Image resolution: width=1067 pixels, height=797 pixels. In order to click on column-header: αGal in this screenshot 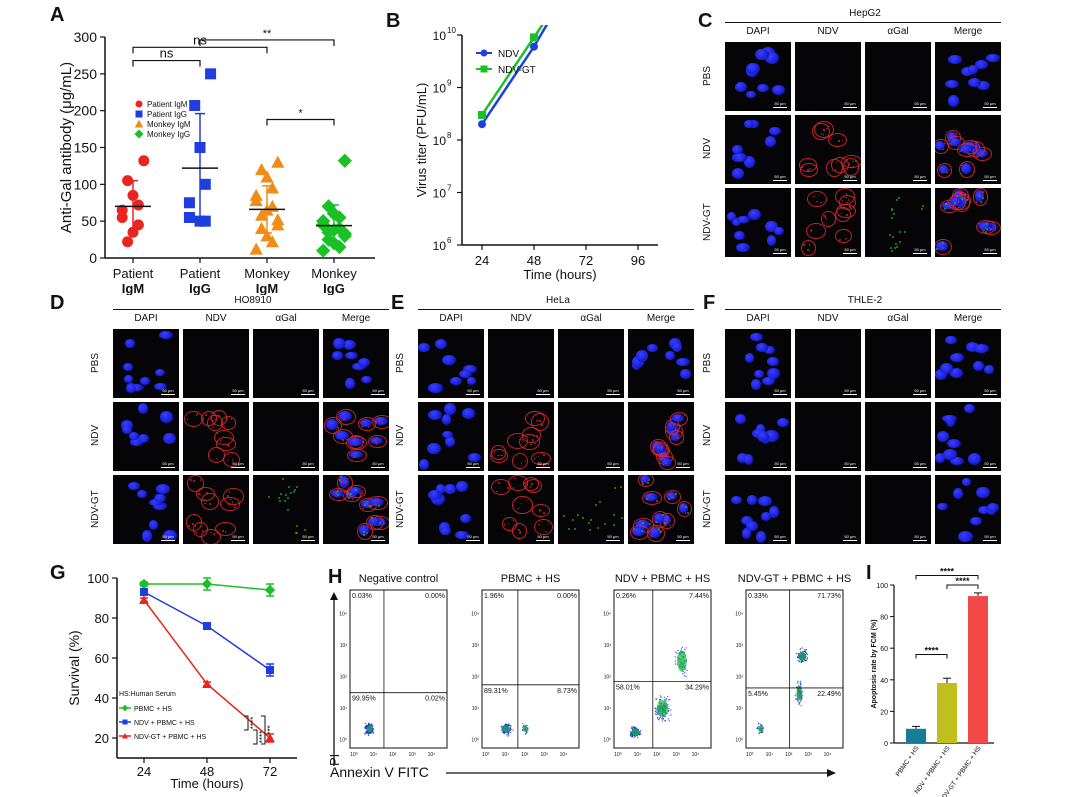, I will do `click(898, 31)`.